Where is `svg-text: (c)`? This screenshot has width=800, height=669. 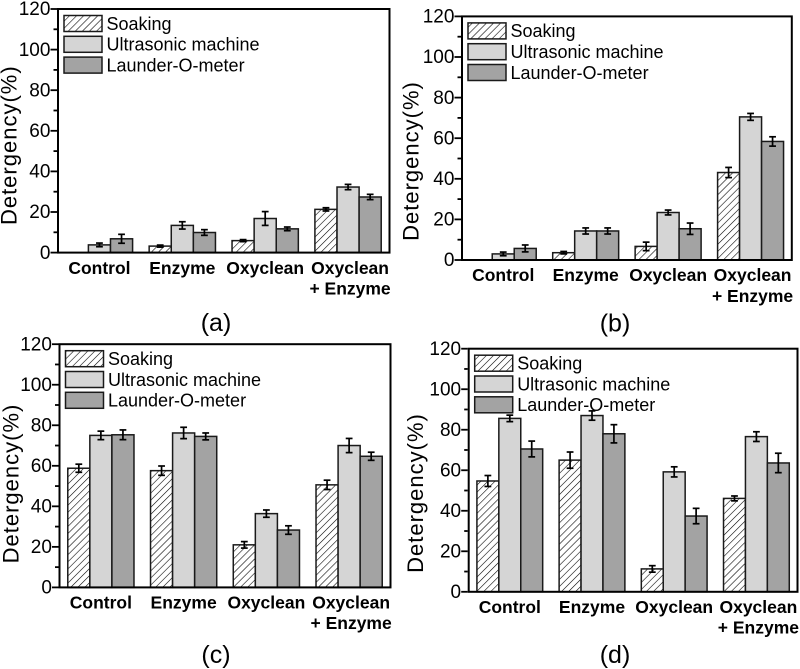
svg-text: (c) is located at coordinates (215, 655).